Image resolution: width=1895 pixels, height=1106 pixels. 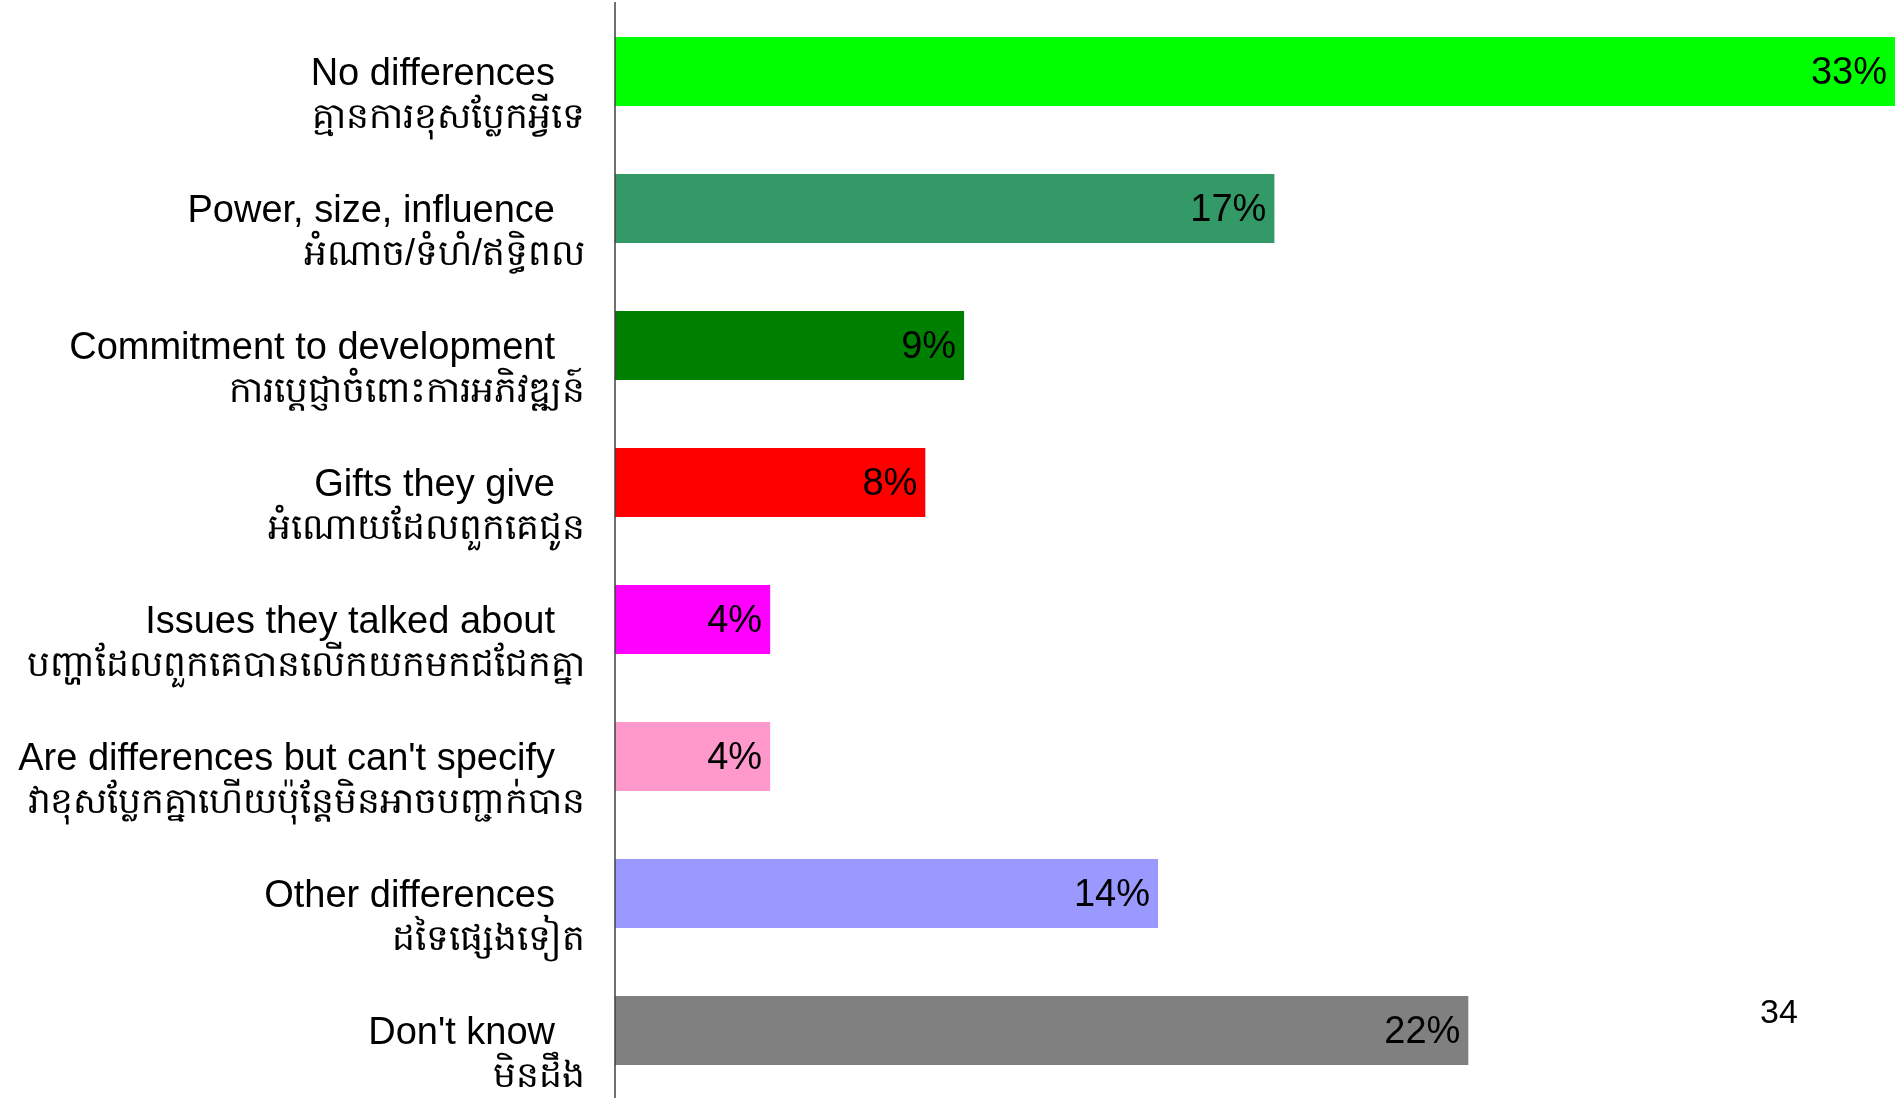 I want to click on y-tick-label: Power, size, influence អំណាច/ទំហំ/ឥទ្ធិពល, so click(x=385, y=230).